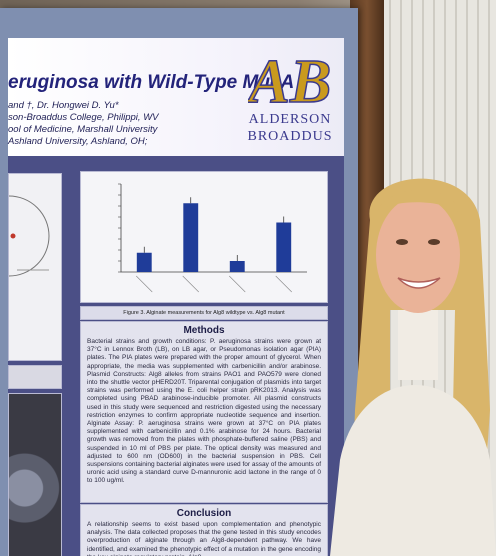 The width and height of the screenshot is (496, 556). I want to click on logo-letters: AB, so click(289, 79).